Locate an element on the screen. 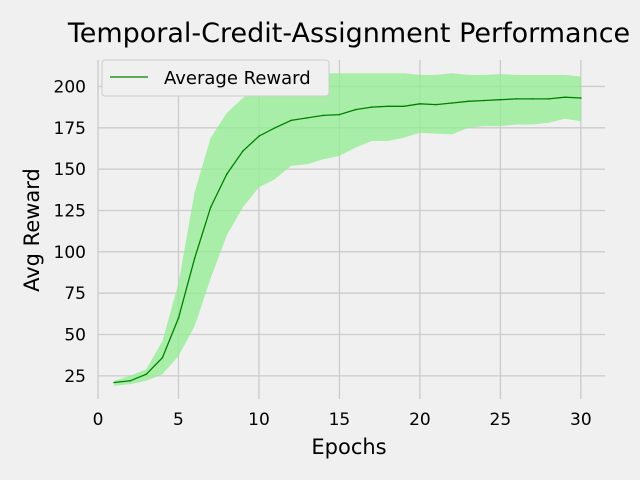 The height and width of the screenshot is (480, 640). y-tick-label: 200 is located at coordinates (70, 87).